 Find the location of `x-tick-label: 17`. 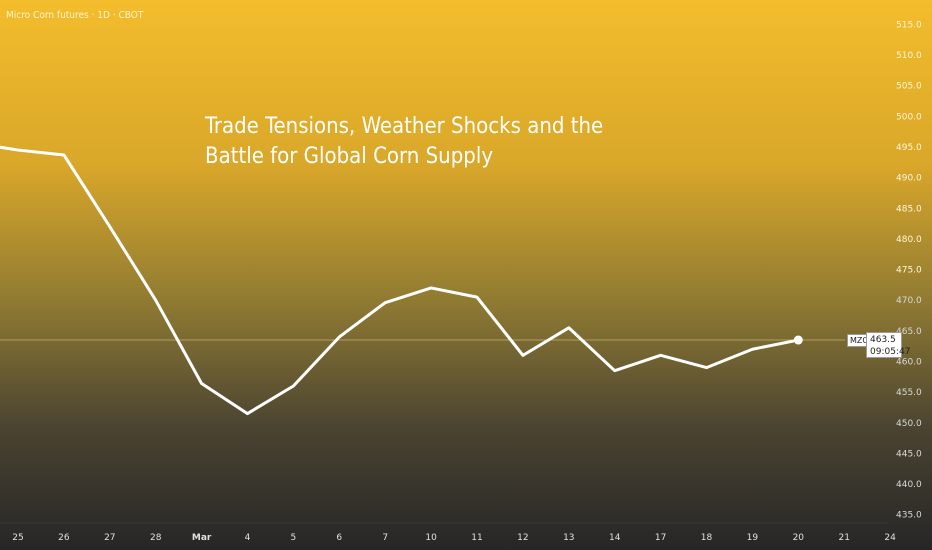

x-tick-label: 17 is located at coordinates (660, 538).